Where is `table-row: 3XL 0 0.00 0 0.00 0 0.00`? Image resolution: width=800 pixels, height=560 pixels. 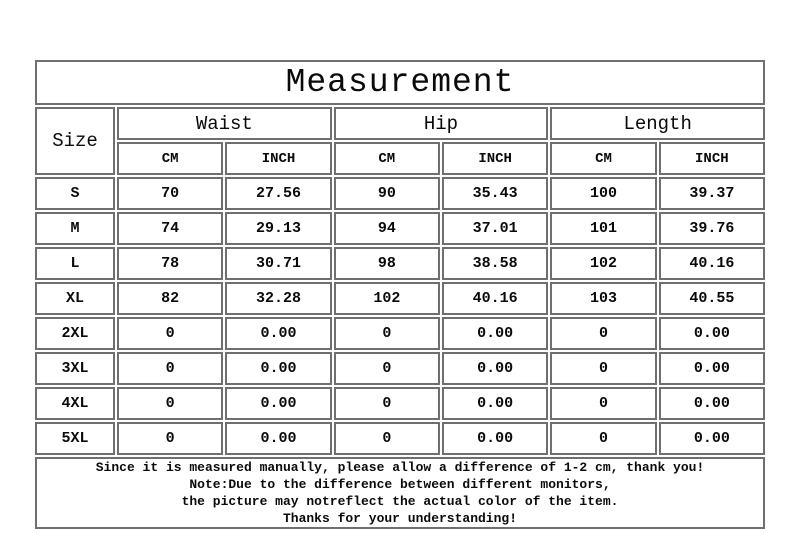
table-row: 3XL 0 0.00 0 0.00 0 0.00 is located at coordinates (400, 368).